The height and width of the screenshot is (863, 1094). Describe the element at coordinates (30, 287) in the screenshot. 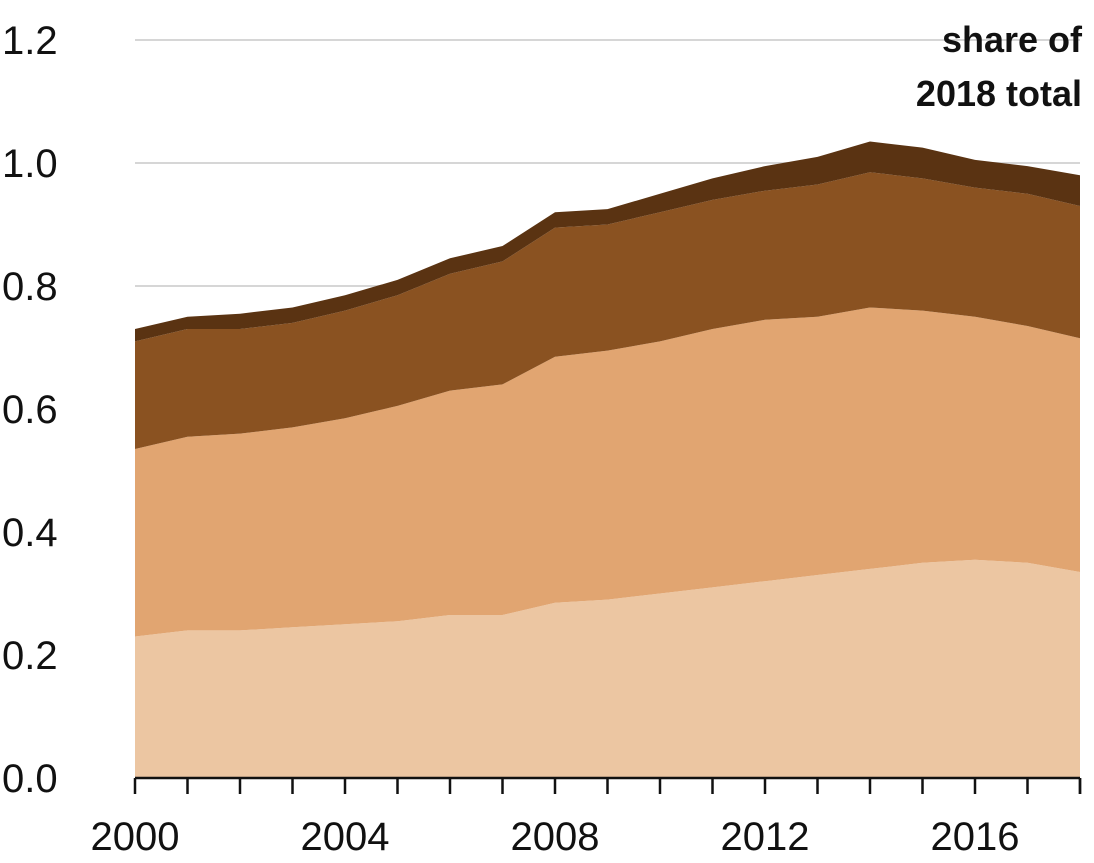

I see `y-tick-label-4: 0.8` at that location.